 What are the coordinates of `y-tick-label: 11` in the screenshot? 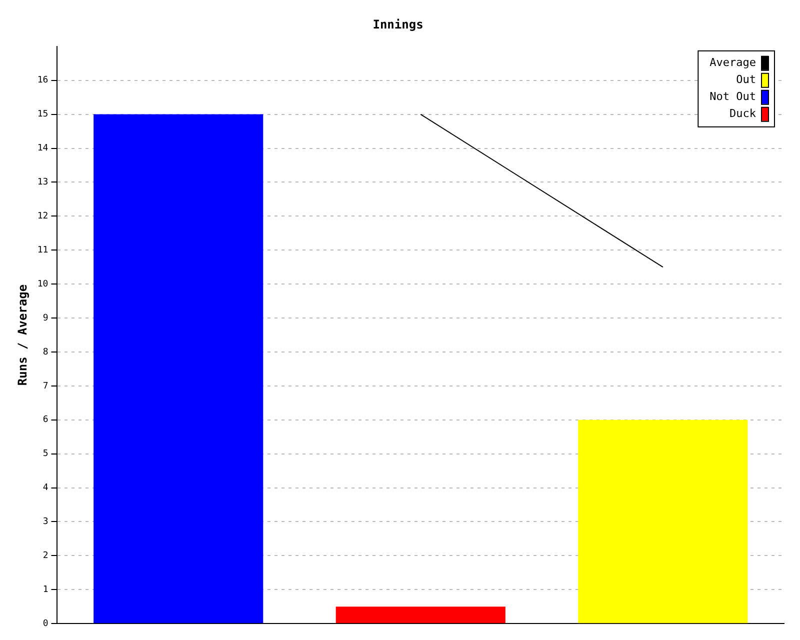 It's located at (42, 250).